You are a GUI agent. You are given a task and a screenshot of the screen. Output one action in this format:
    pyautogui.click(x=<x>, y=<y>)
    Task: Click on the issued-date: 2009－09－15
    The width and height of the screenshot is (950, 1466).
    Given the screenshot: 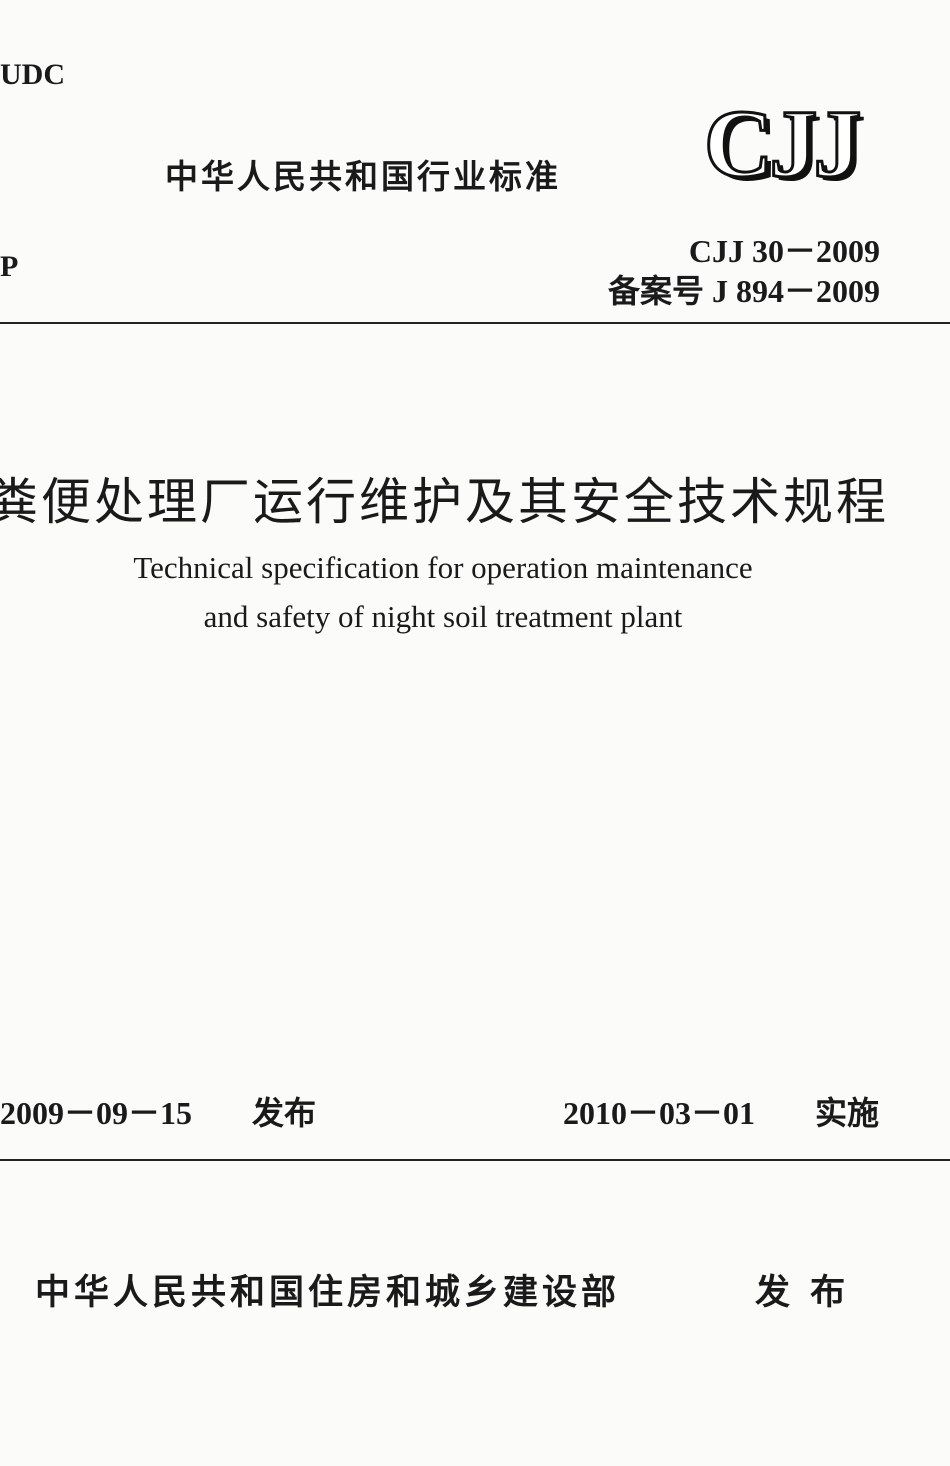 What is the action you would take?
    pyautogui.click(x=96, y=1113)
    